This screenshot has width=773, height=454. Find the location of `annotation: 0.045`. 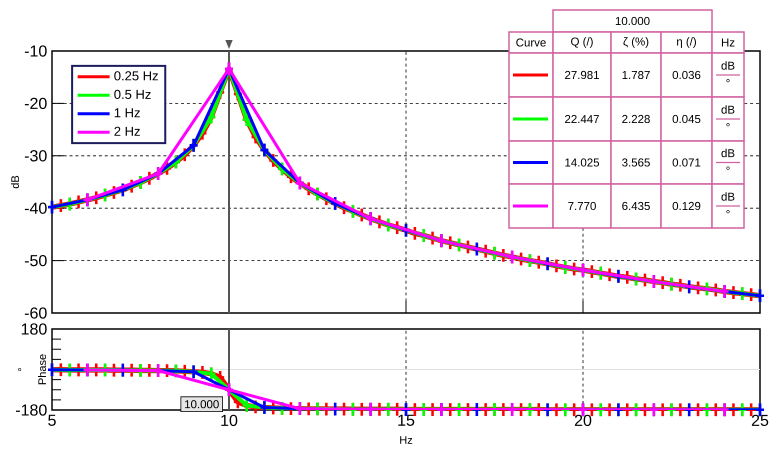

annotation: 0.045 is located at coordinates (686, 119).